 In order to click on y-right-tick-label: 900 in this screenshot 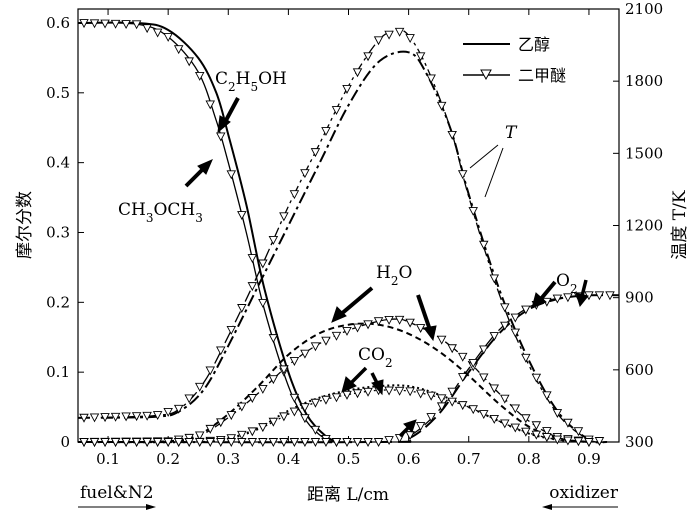, I will do `click(639, 298)`.